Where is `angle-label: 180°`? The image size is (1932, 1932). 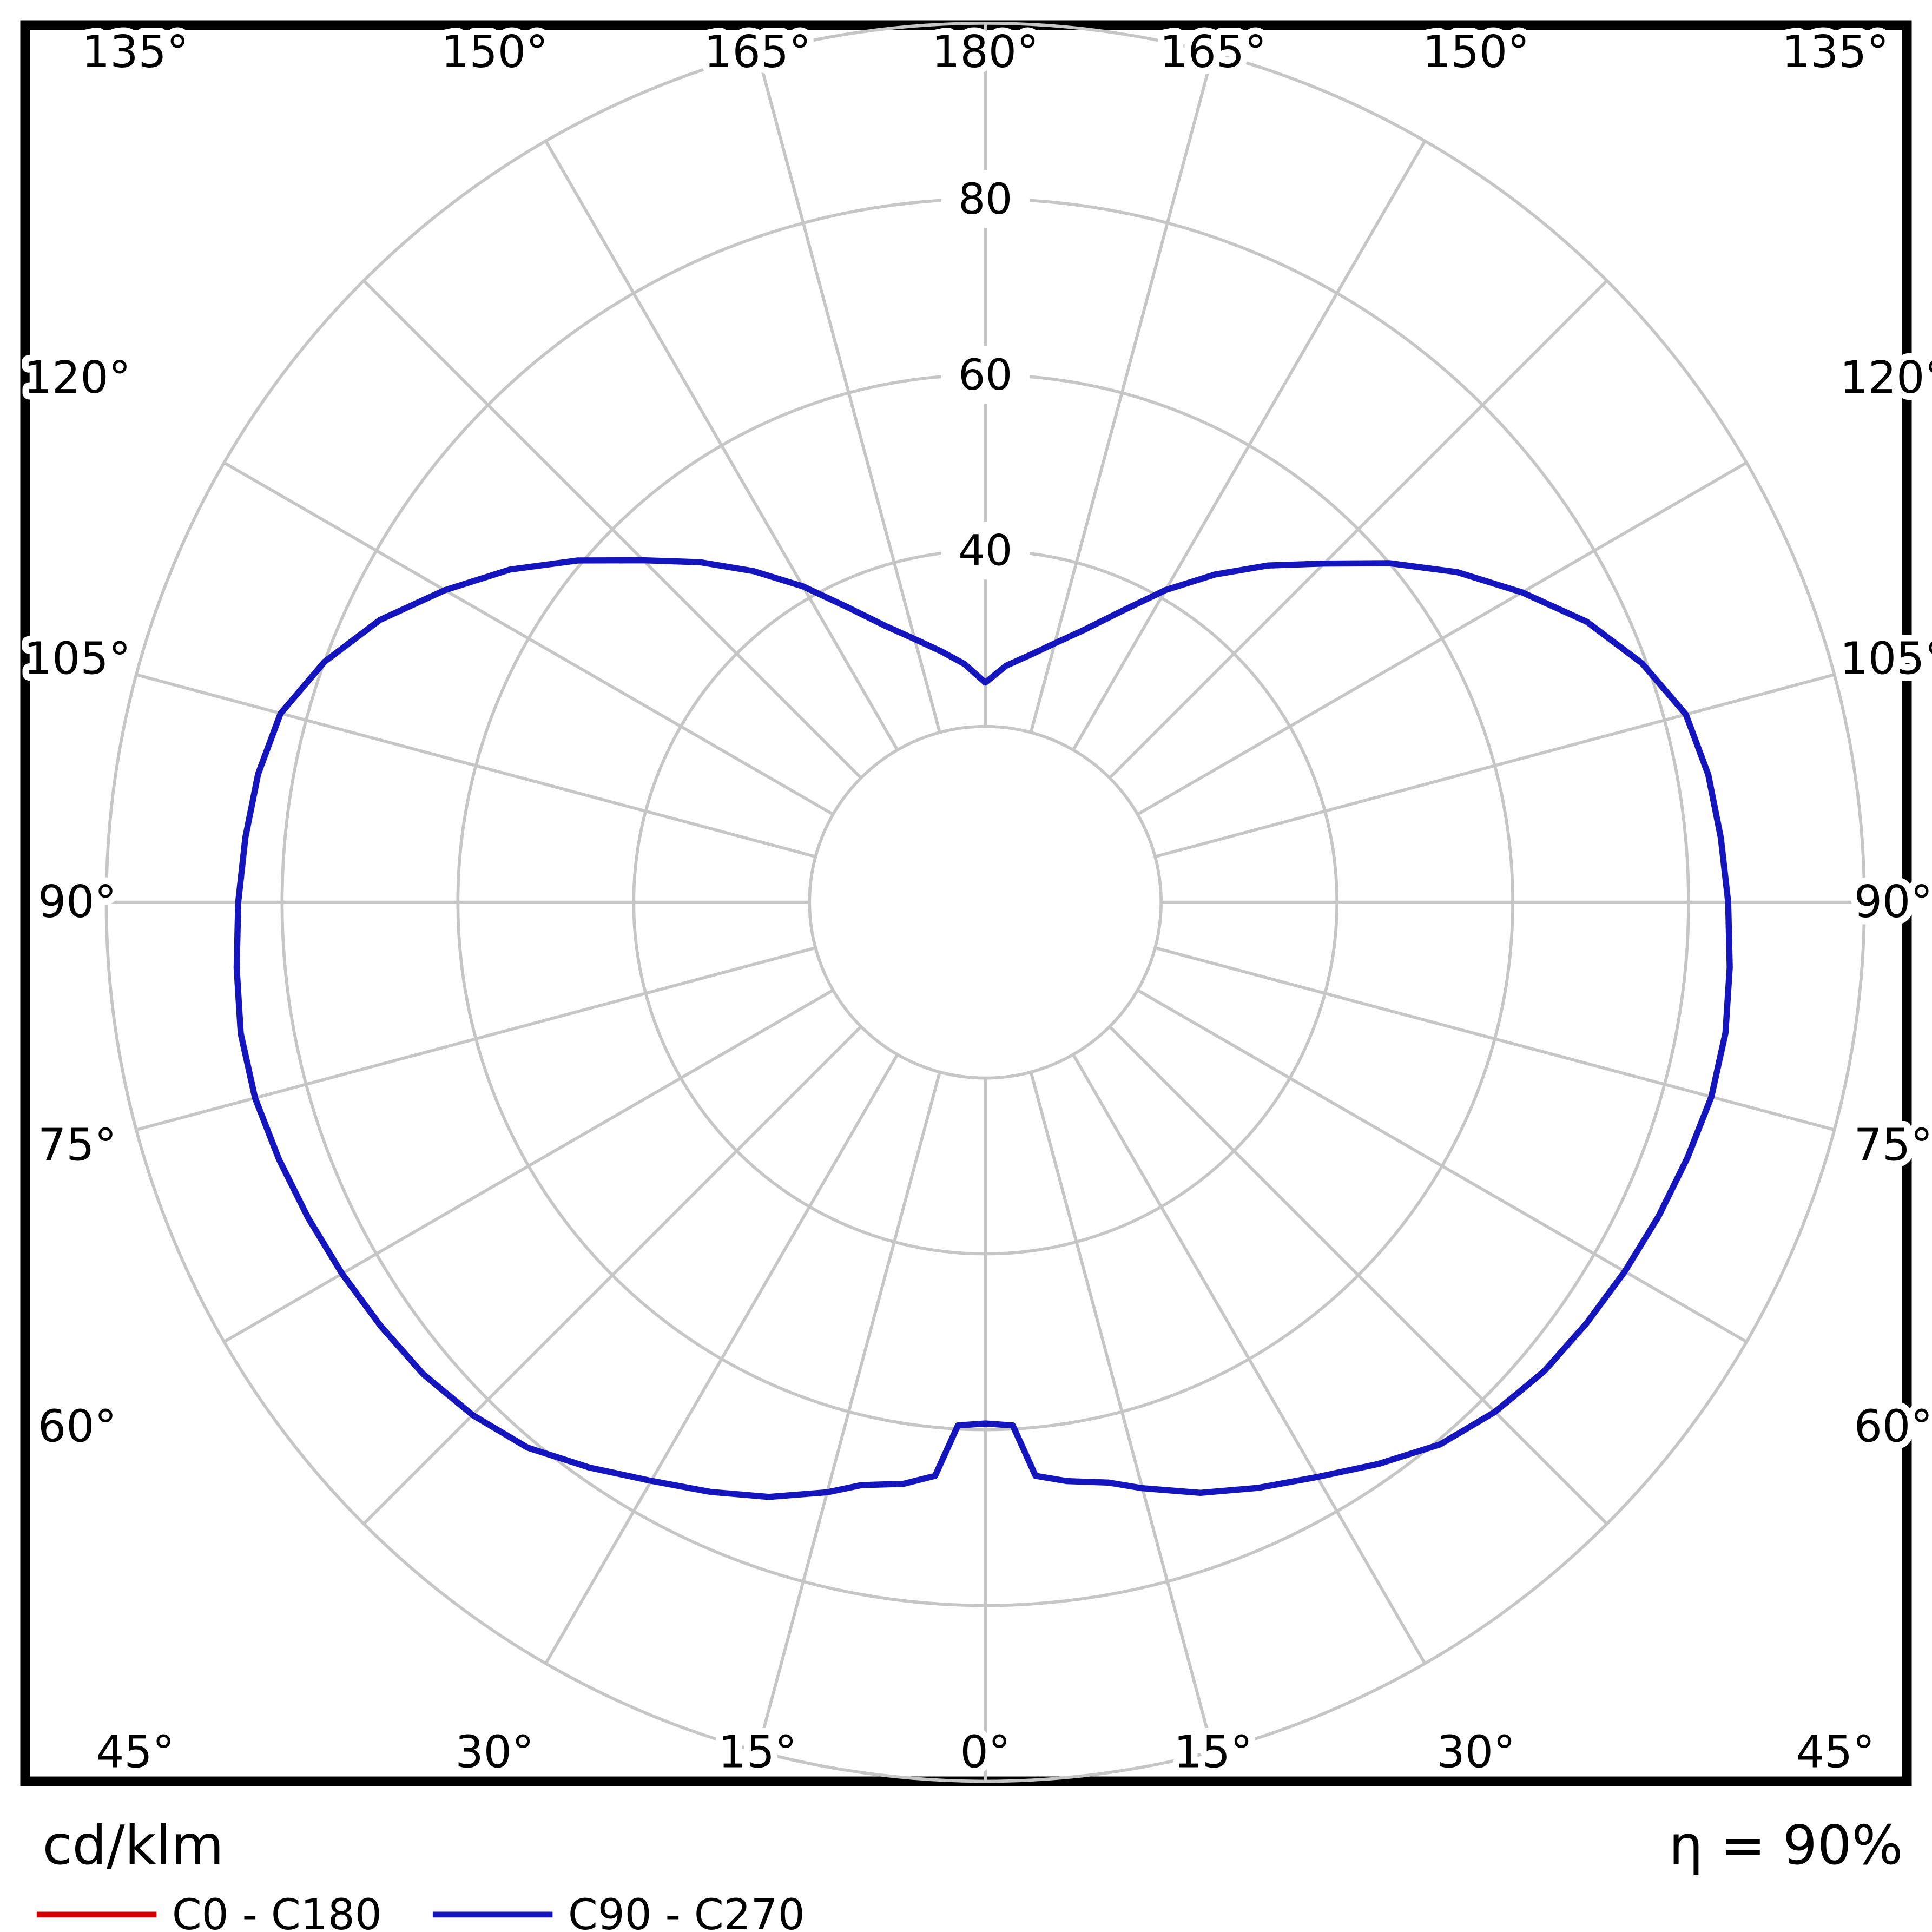 angle-label: 180° is located at coordinates (985, 52).